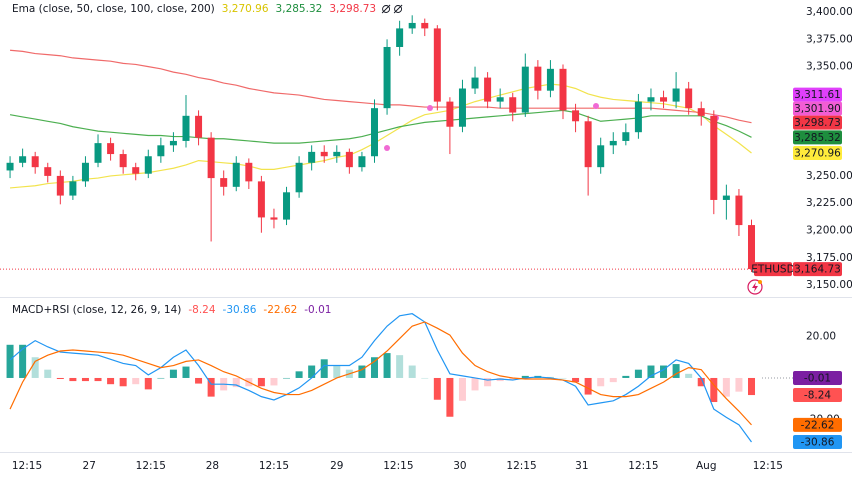 This screenshot has height=485, width=852. What do you see at coordinates (760, 282) in the screenshot?
I see `alert-dot` at bounding box center [760, 282].